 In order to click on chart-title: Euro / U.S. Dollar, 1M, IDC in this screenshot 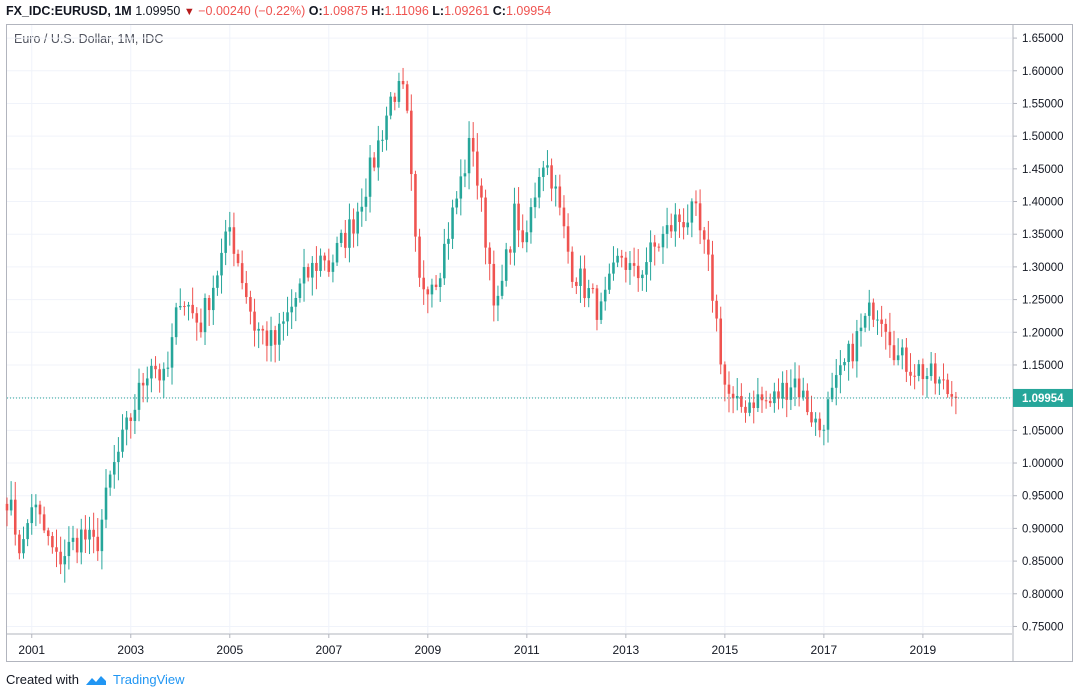, I will do `click(89, 39)`.